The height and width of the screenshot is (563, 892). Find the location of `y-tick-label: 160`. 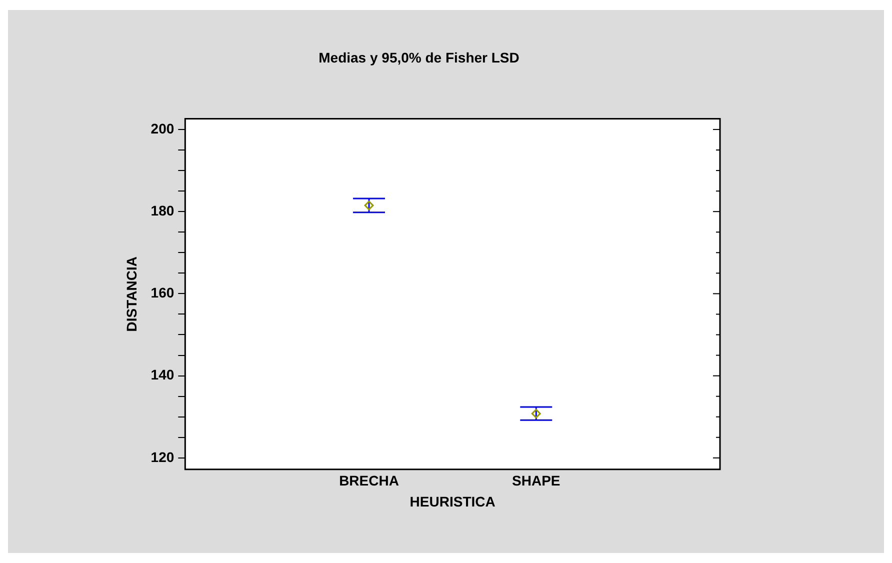

y-tick-label: 160 is located at coordinates (162, 292).